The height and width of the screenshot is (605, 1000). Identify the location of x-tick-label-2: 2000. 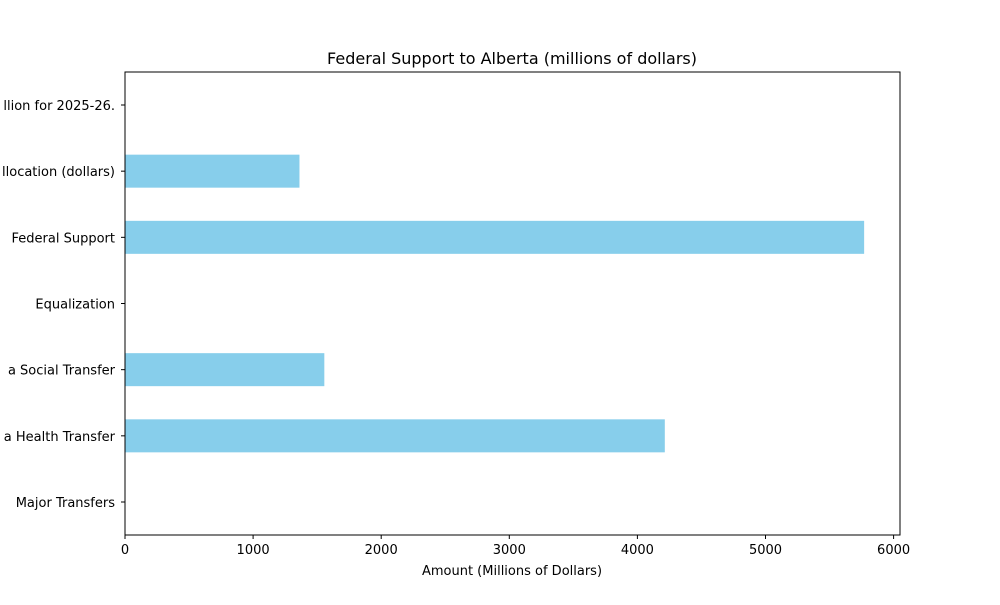
(381, 550).